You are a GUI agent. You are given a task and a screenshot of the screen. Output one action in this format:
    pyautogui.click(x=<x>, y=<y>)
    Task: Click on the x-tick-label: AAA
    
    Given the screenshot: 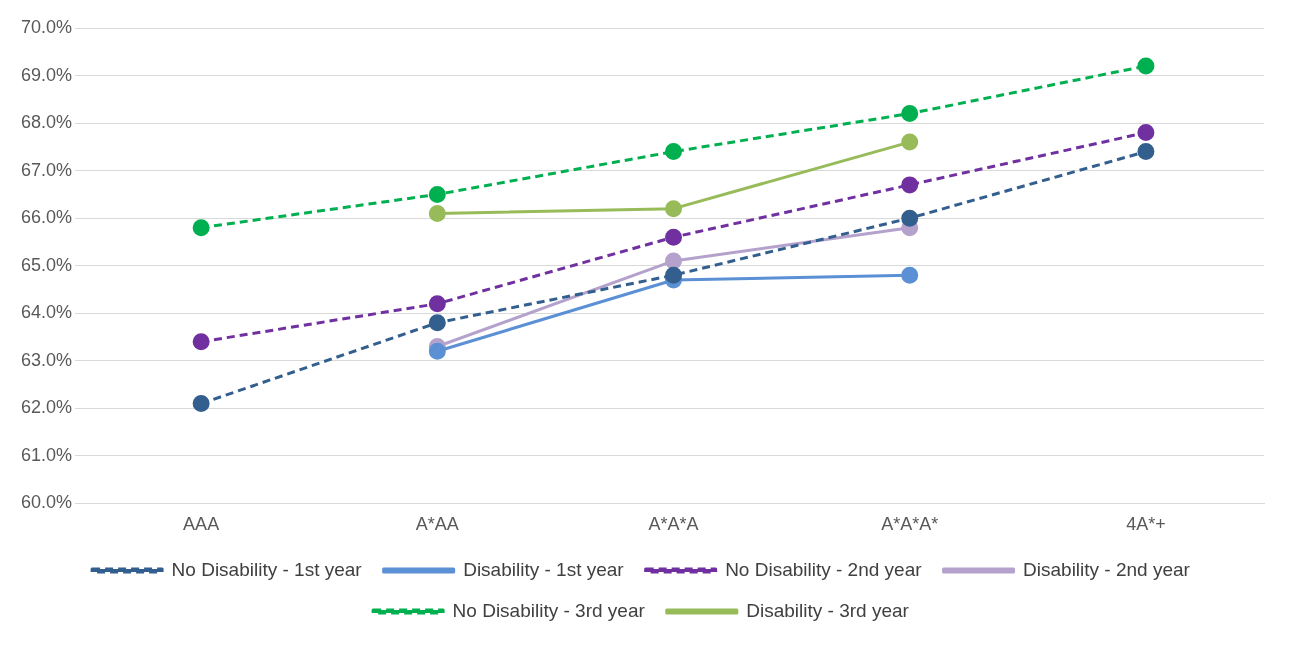 What is the action you would take?
    pyautogui.click(x=201, y=524)
    